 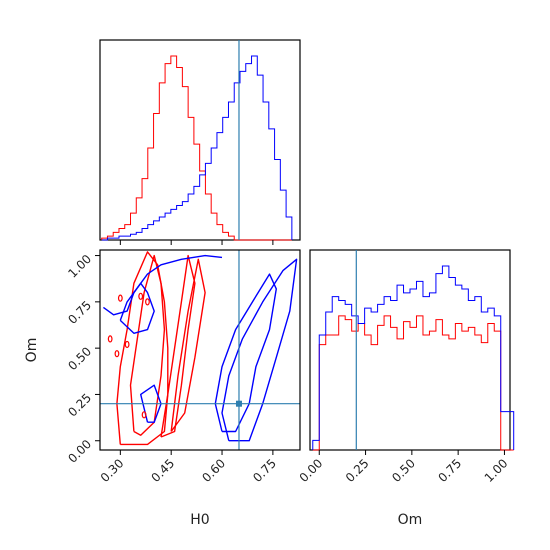 I want to click on om-hist-blue, so click(x=413, y=357).